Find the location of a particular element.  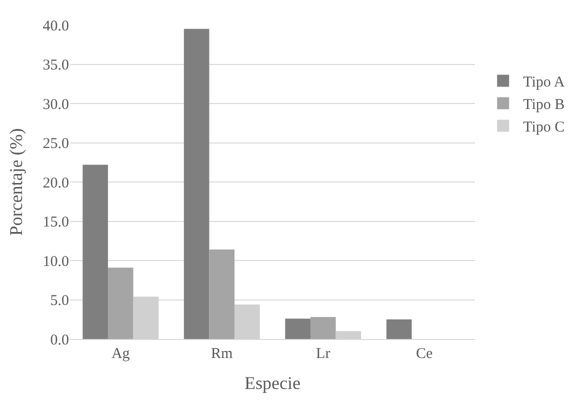

x-tick-label: Ag is located at coordinates (120, 354).